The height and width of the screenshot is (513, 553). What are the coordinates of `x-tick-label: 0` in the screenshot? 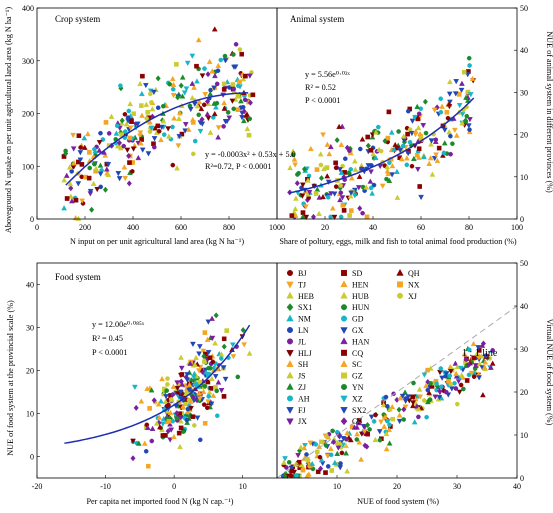 It's located at (37, 227).